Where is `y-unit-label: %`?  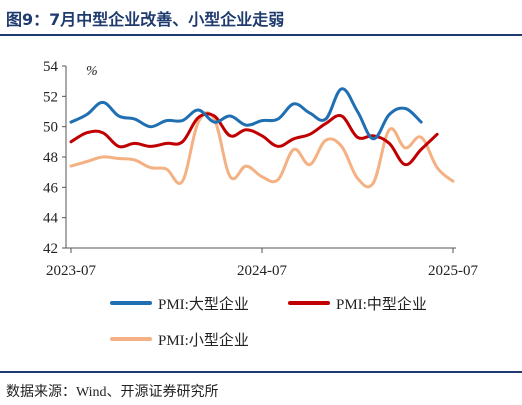 y-unit-label: % is located at coordinates (92, 71).